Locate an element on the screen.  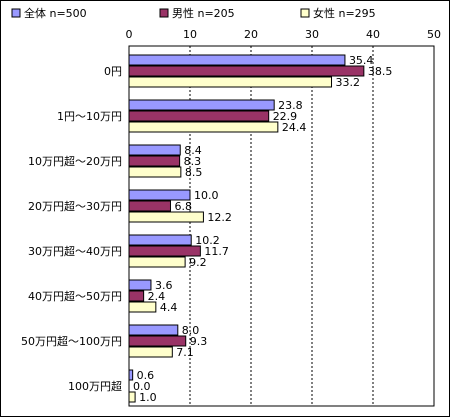
x-axis-ticks: 0 10 20 30 40 50 is located at coordinates (284, 34).